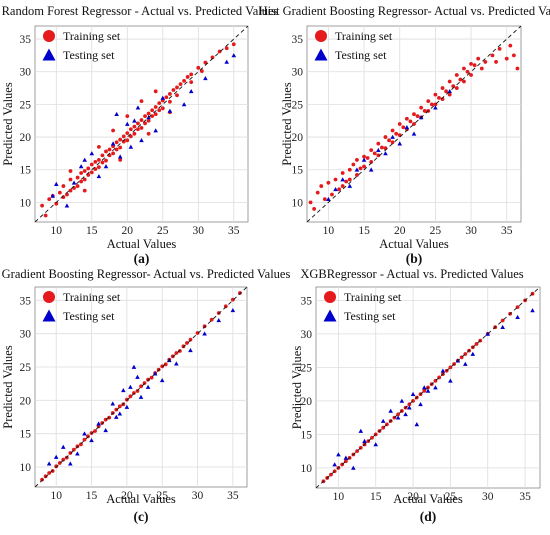 The height and width of the screenshot is (535, 550). Describe the element at coordinates (298, 73) in the screenshot. I see `y-tick-label: 30` at that location.